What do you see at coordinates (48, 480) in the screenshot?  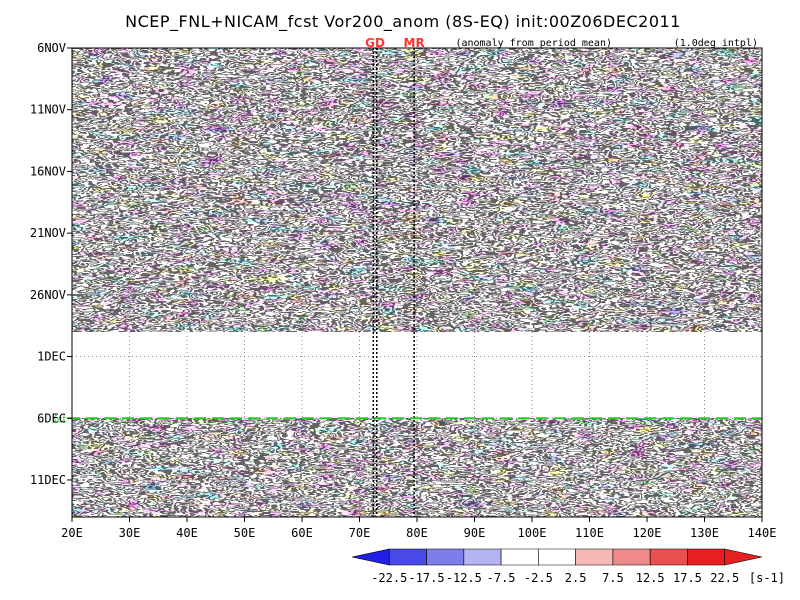 I see `y-tick-label: 11DEC` at bounding box center [48, 480].